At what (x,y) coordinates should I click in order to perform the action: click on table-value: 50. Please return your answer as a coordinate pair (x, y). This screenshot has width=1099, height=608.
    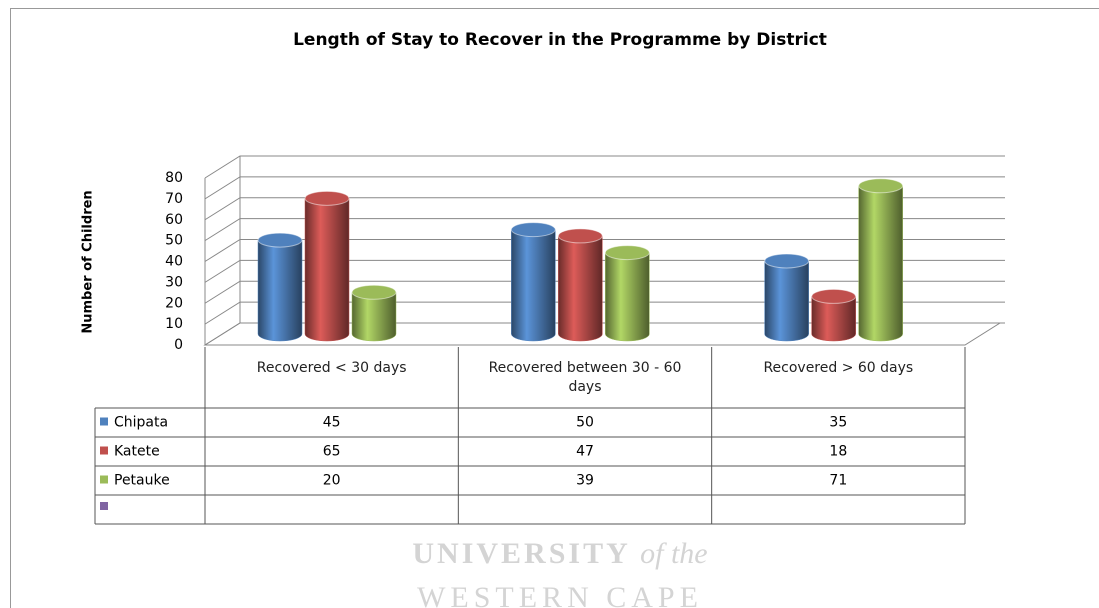
    Looking at the image, I should click on (585, 423).